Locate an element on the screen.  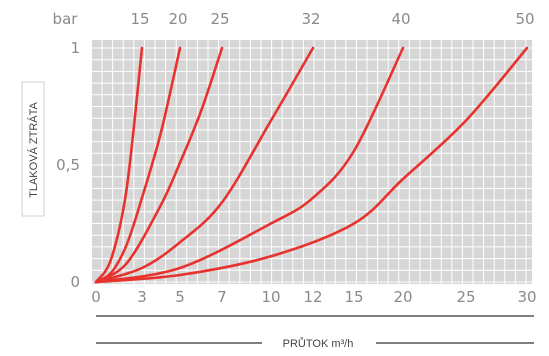
x-tick-labels: 0 3 5 7 10 12 15 20 25 30 is located at coordinates (313, 297).